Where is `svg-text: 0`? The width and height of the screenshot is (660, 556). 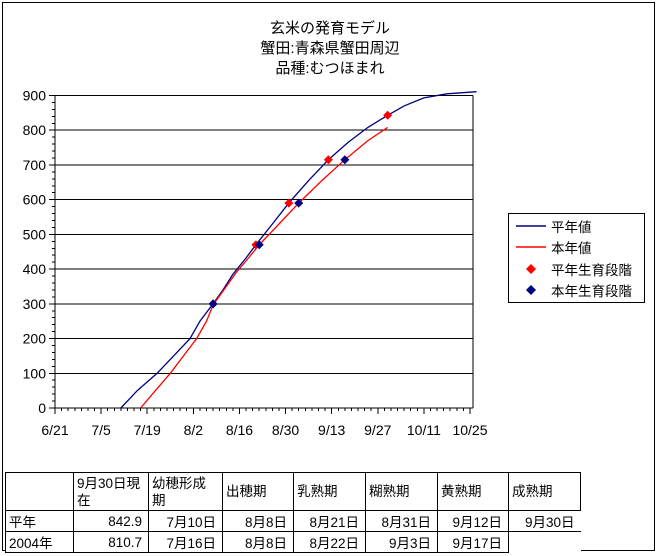 svg-text: 0 is located at coordinates (42, 408).